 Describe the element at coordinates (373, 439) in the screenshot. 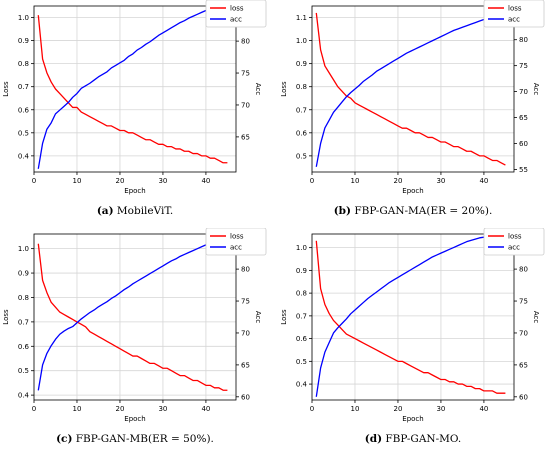

I see `caption-letter: (d)` at that location.